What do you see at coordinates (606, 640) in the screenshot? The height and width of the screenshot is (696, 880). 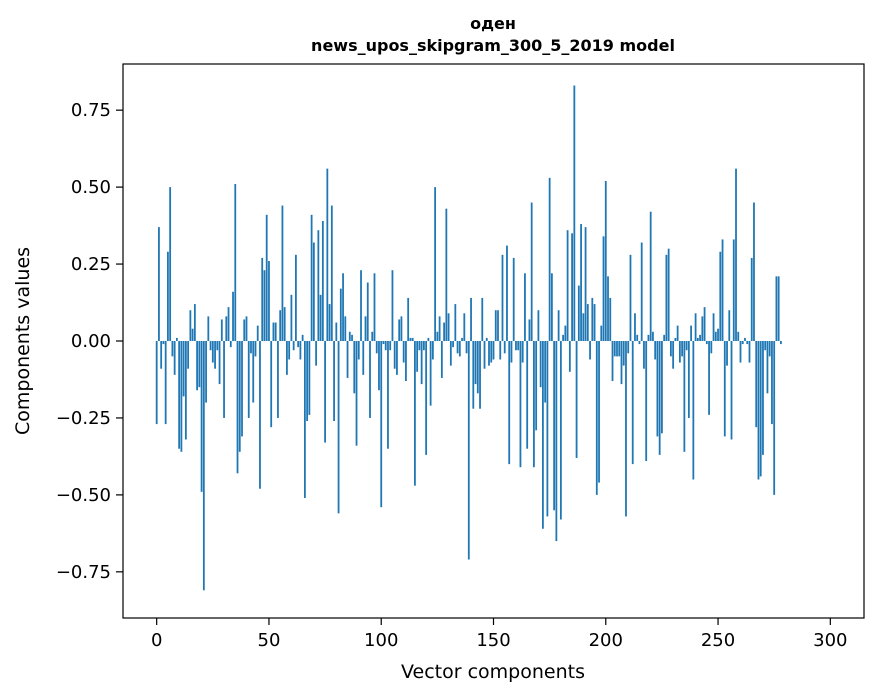 I see `x-tick-label: 200` at bounding box center [606, 640].